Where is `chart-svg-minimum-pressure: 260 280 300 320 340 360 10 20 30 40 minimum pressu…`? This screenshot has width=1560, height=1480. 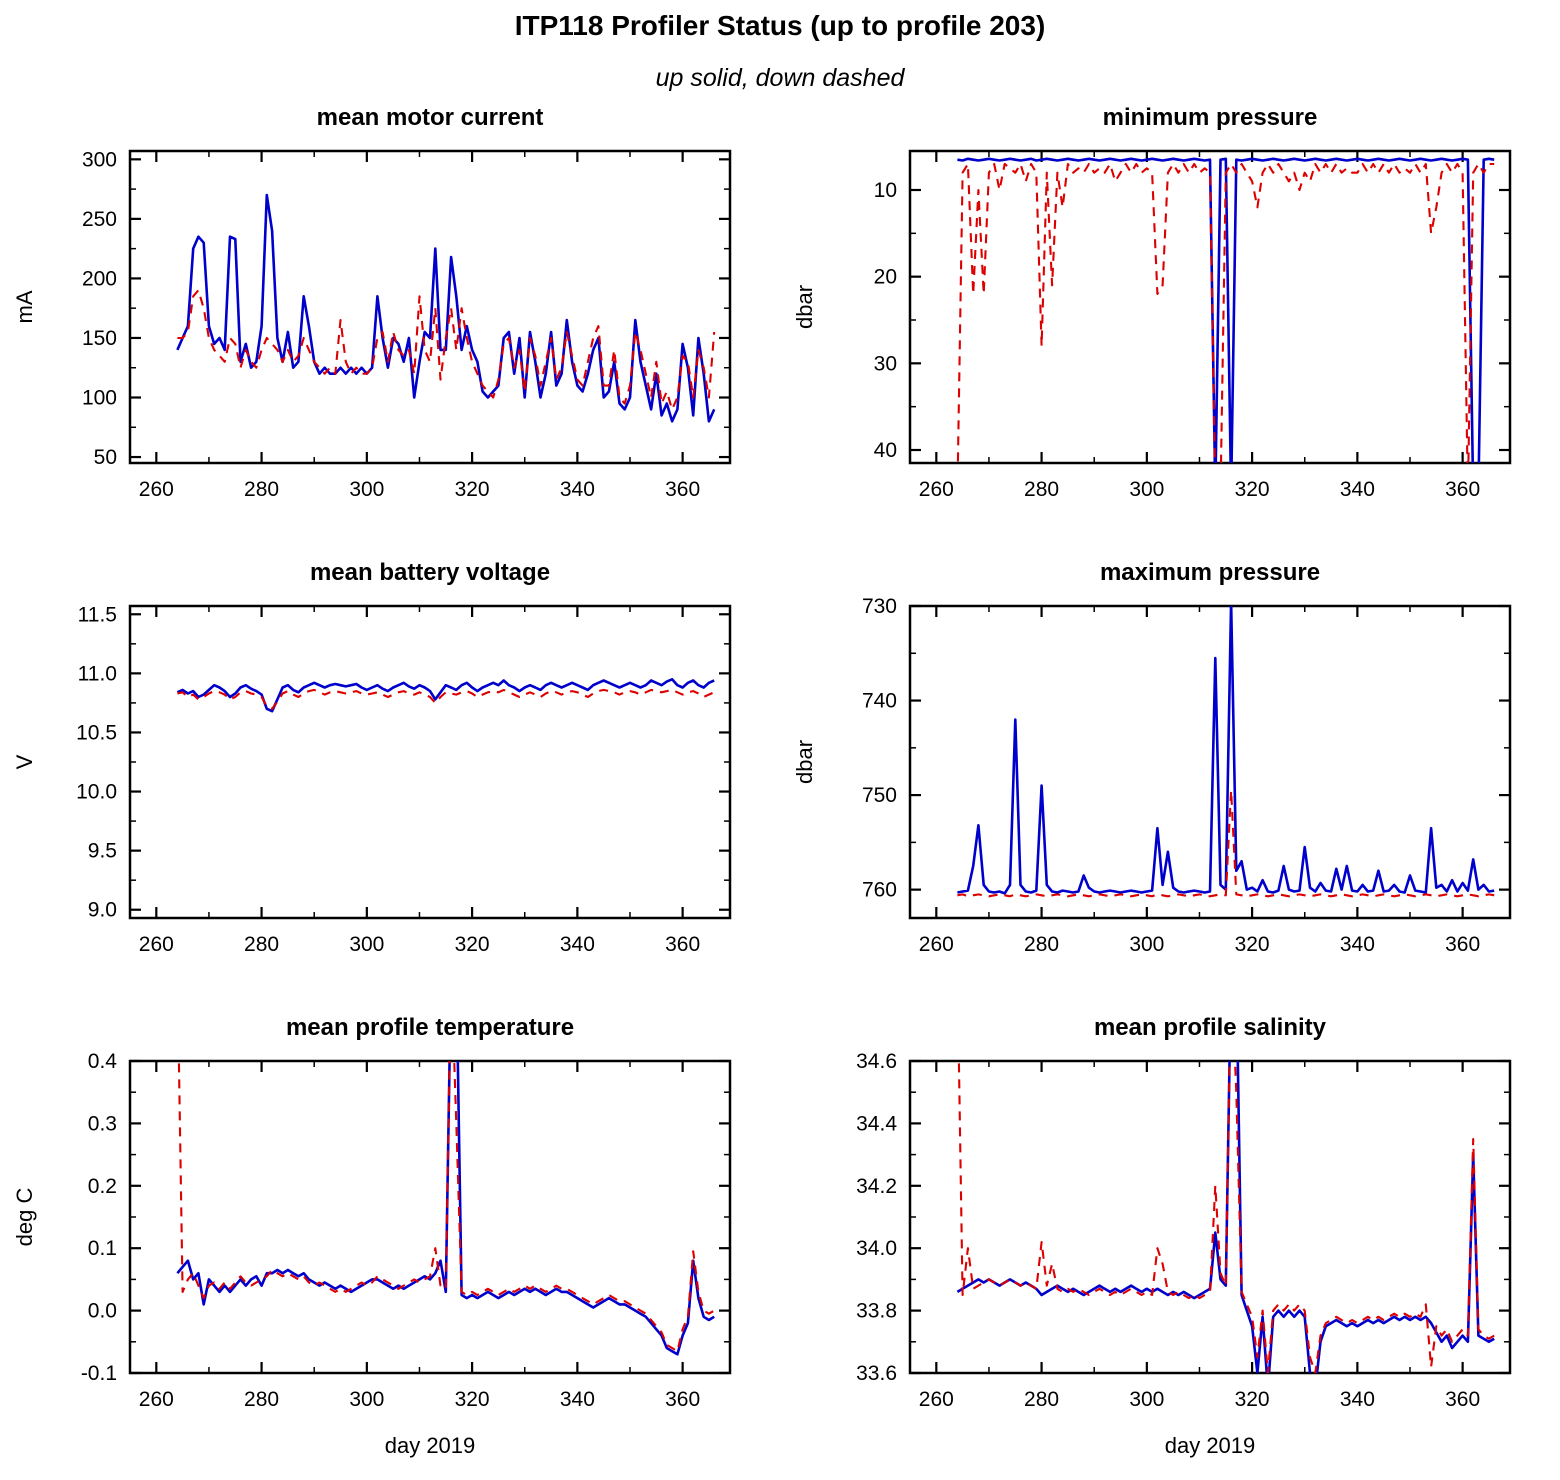
chart-svg-minimum-pressure: 260 280 300 320 340 360 10 20 30 40 minimum pressu… is located at coordinates (1152, 302).